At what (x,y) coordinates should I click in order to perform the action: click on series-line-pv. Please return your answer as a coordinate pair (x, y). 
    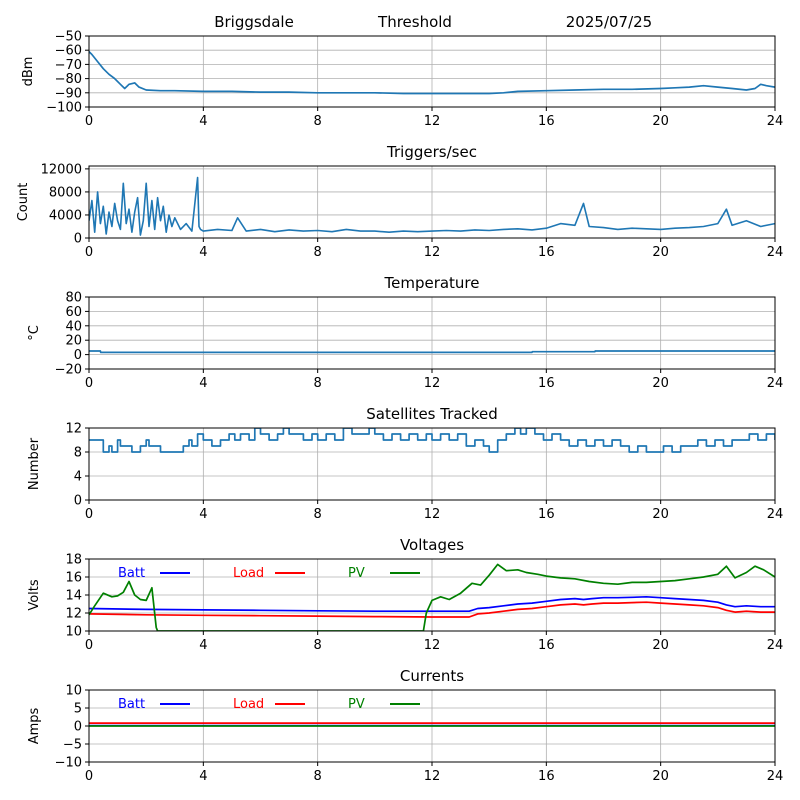
    Looking at the image, I should click on (432, 597).